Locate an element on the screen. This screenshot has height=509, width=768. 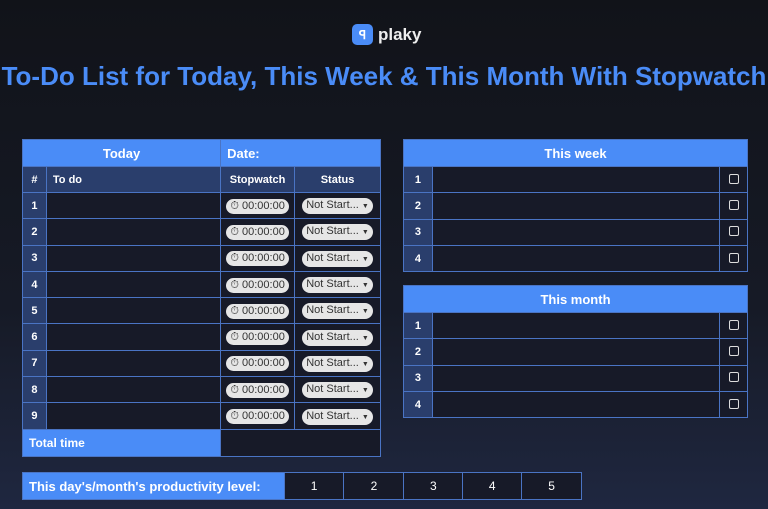
today-row: 2 ⏱ 00:00:00 Not Start... ▼ is located at coordinates (201, 232).